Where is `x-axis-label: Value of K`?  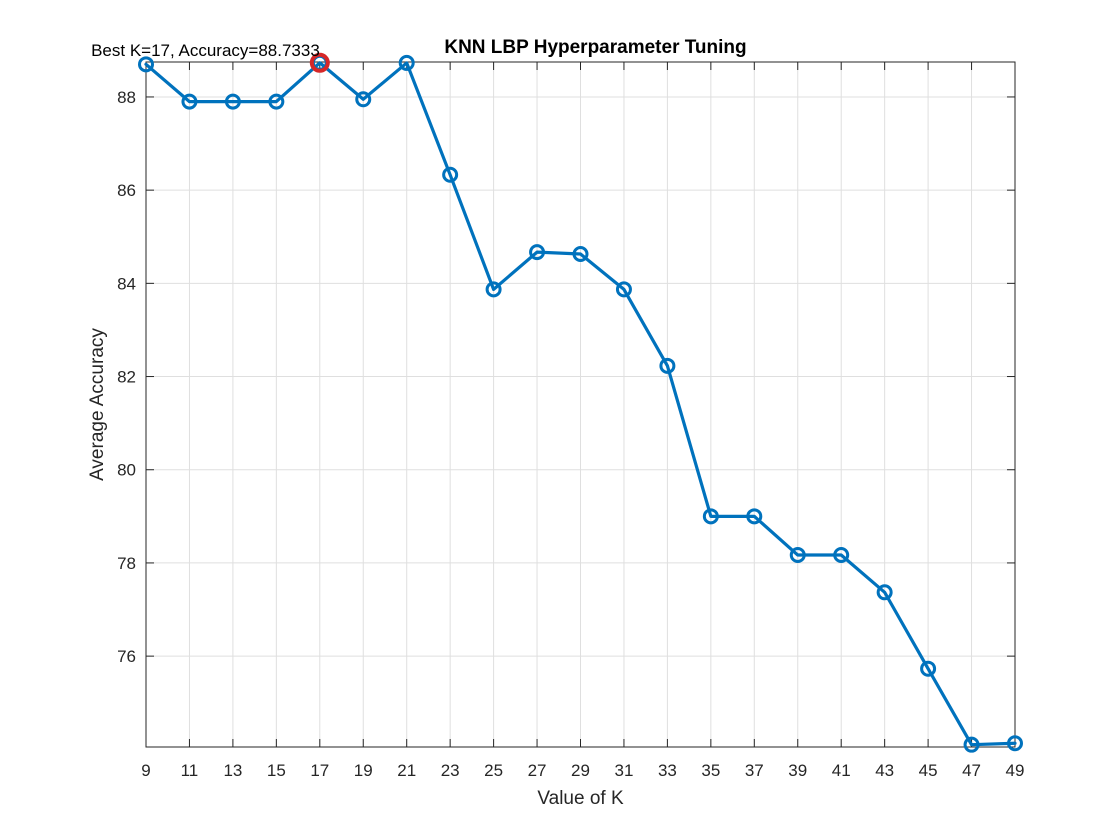
x-axis-label: Value of K is located at coordinates (580, 798).